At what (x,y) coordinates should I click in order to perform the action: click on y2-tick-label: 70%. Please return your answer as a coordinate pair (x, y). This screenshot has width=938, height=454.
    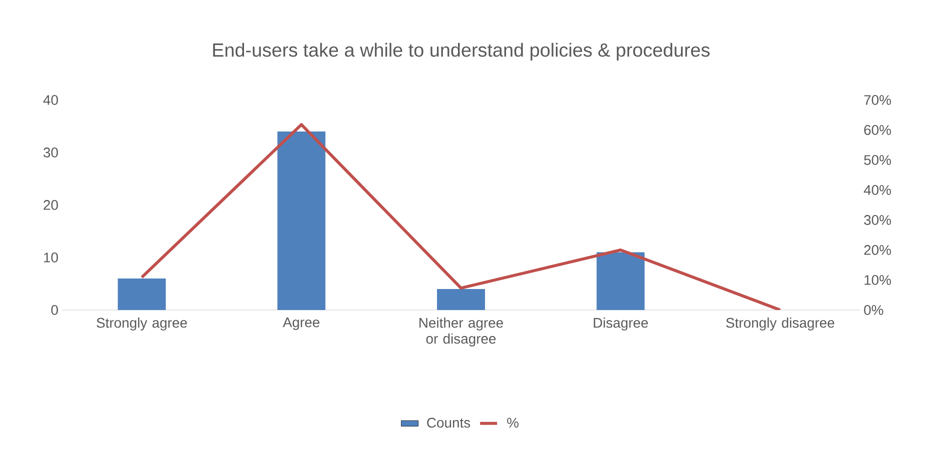
    Looking at the image, I should click on (877, 100).